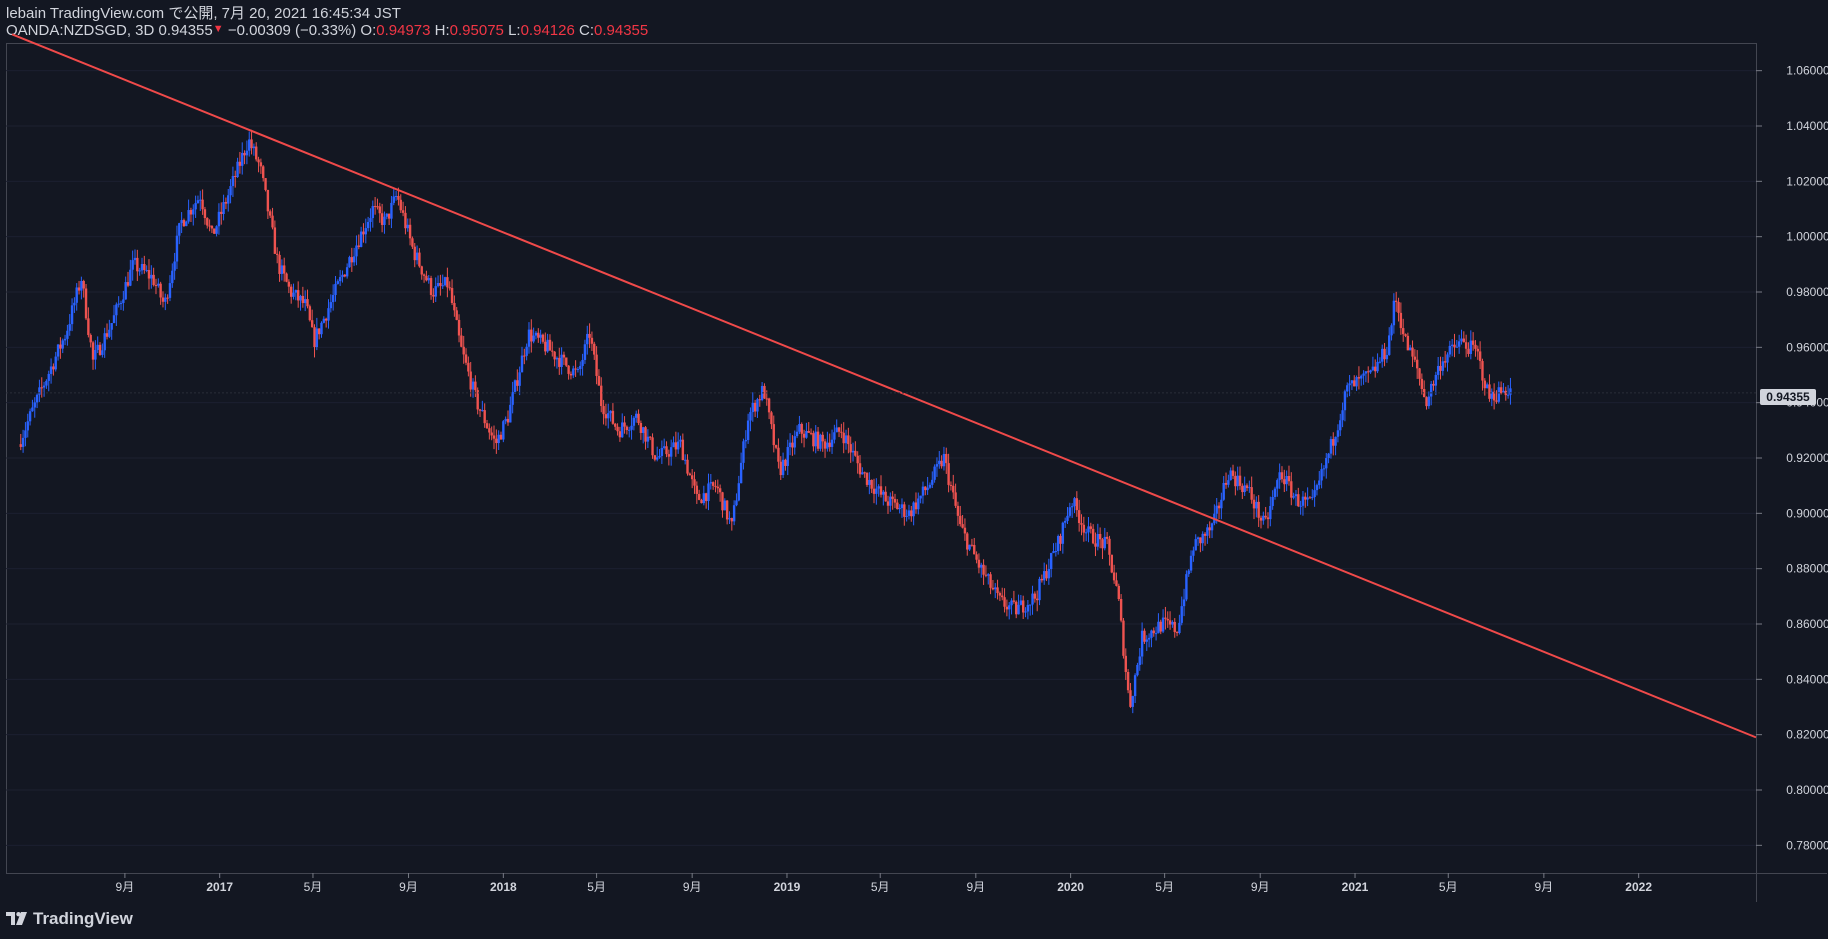 This screenshot has height=939, width=1828. Describe the element at coordinates (1448, 887) in the screenshot. I see `time-tick-label: 5月` at that location.